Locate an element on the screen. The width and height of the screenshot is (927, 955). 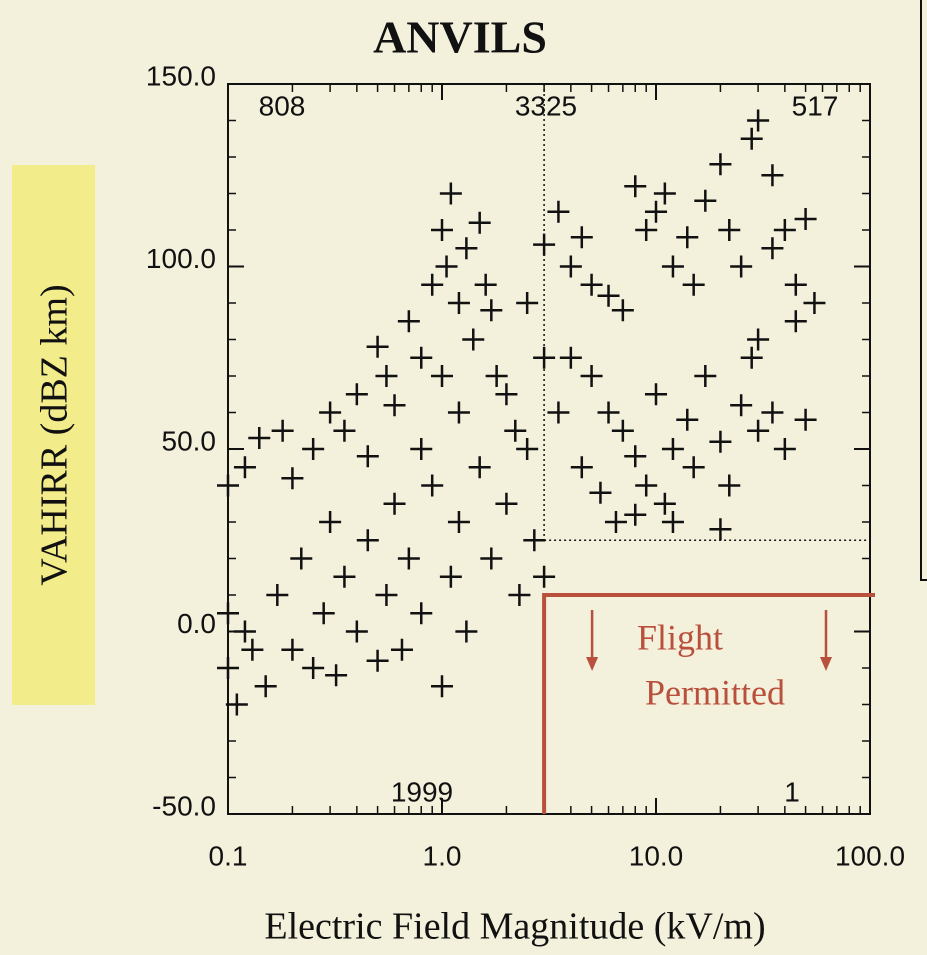
y-tick-label: 150.0 is located at coordinates (181, 75).